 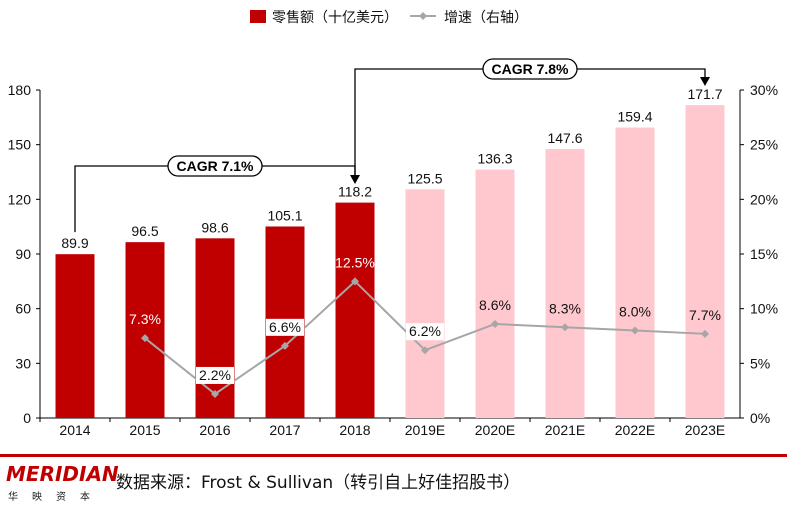 I want to click on x-tick-label: 2014, so click(x=74, y=430).